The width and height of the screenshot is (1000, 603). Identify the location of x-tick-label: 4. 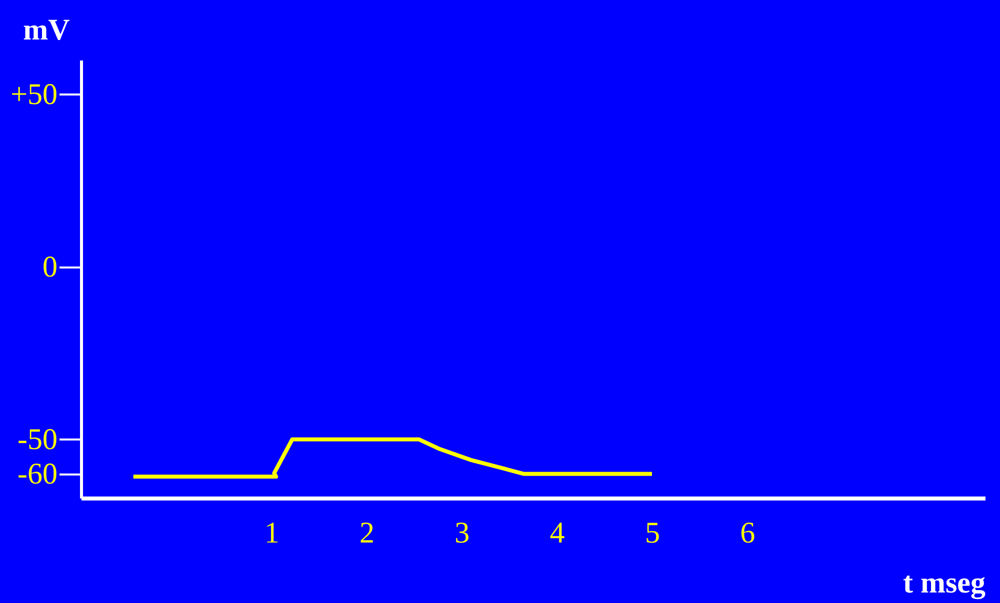
(557, 533).